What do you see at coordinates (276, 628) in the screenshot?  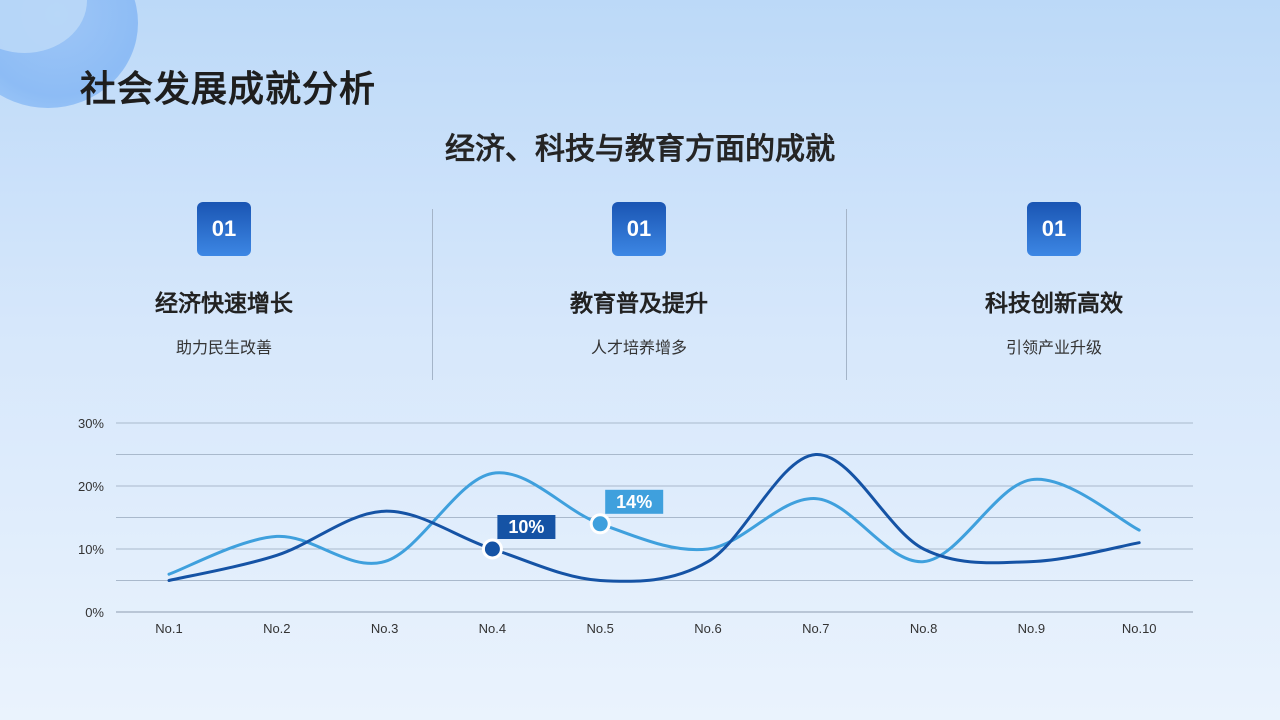 I see `x-tick-label: No.2` at bounding box center [276, 628].